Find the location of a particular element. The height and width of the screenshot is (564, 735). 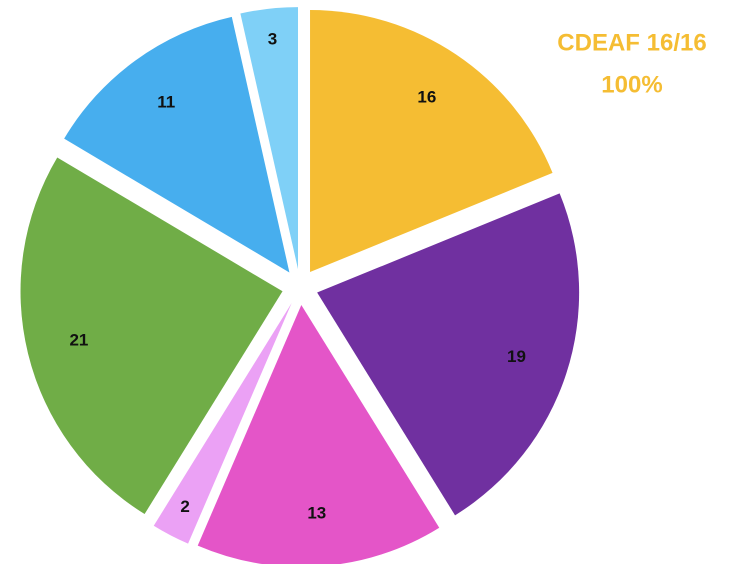

value-label: 16 is located at coordinates (426, 97).